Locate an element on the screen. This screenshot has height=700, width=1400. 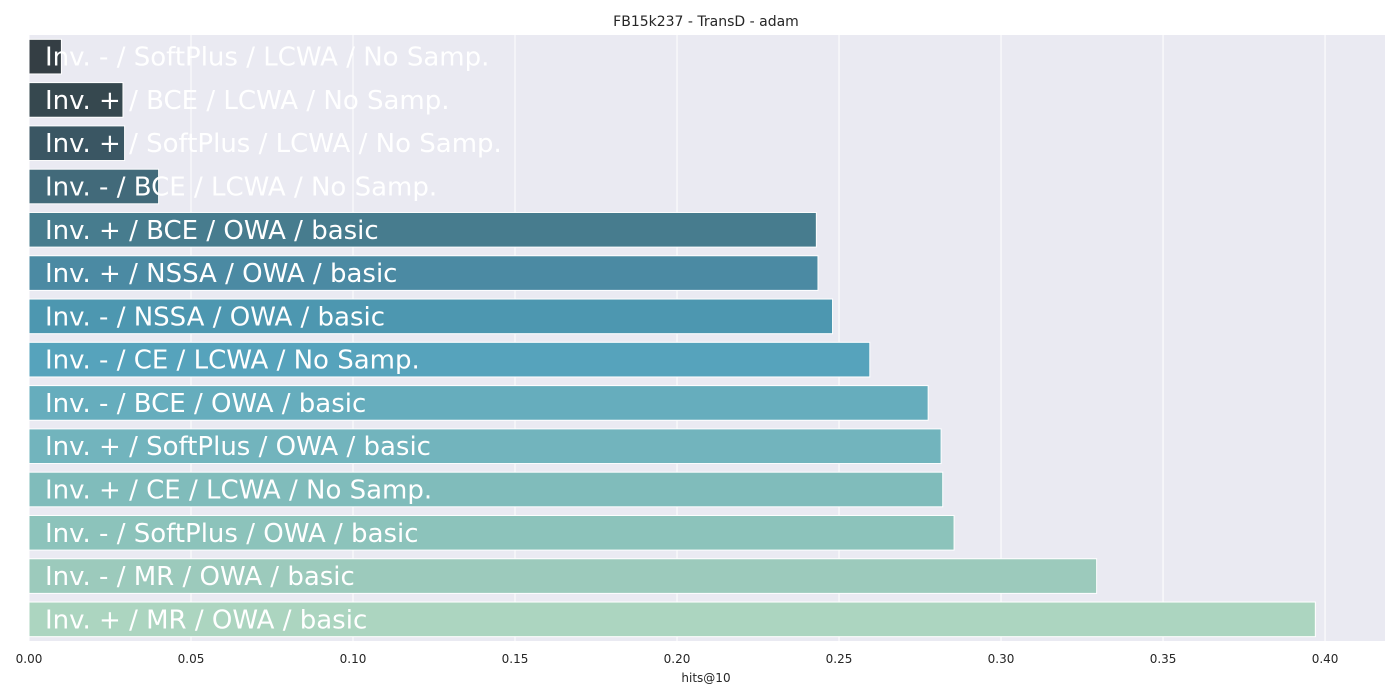
x-tick-label: 0.00 is located at coordinates (29, 659).